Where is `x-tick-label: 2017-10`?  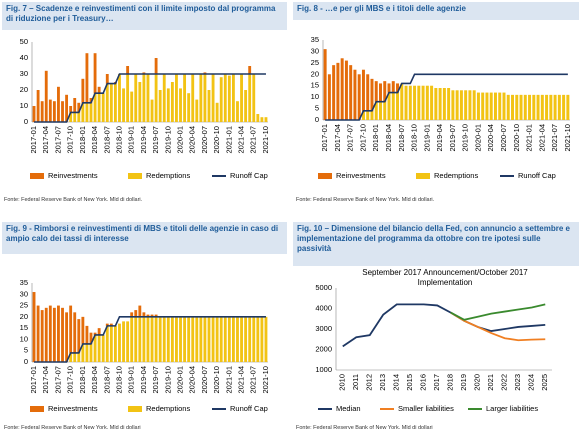 x-tick-label: 2017-10 is located at coordinates (362, 138).